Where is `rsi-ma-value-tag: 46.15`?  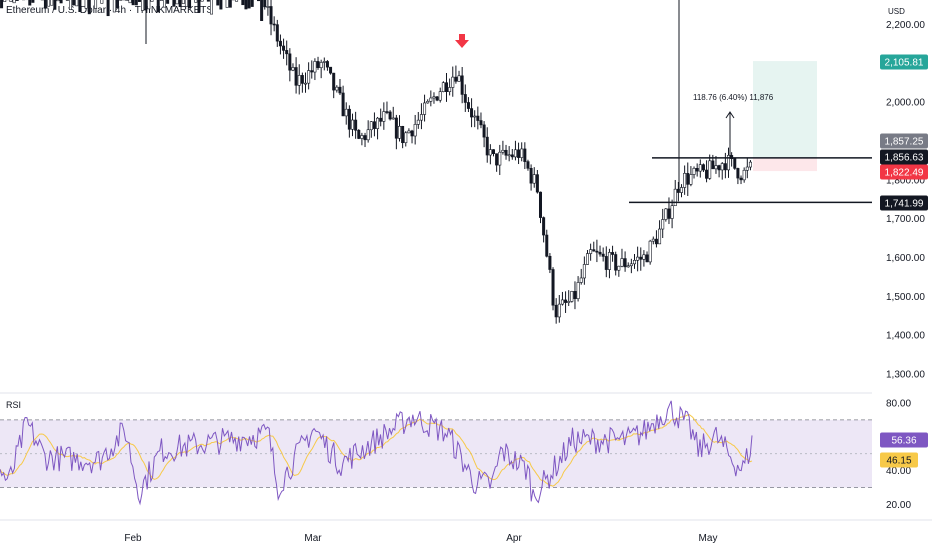 rsi-ma-value-tag: 46.15 is located at coordinates (898, 461).